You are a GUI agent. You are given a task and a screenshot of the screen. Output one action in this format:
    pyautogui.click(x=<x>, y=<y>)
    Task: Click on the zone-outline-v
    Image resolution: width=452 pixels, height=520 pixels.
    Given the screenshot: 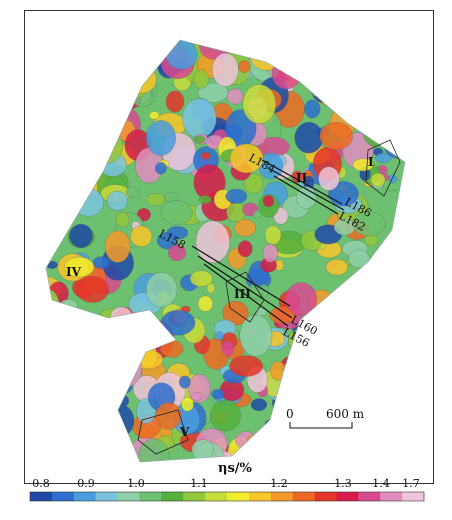 What is the action you would take?
    pyautogui.click(x=163, y=432)
    